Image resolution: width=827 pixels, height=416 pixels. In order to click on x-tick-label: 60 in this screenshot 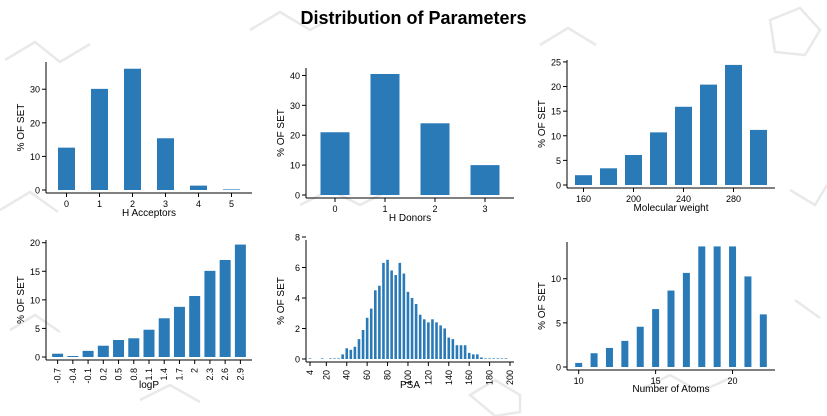, I will do `click(367, 375)`.